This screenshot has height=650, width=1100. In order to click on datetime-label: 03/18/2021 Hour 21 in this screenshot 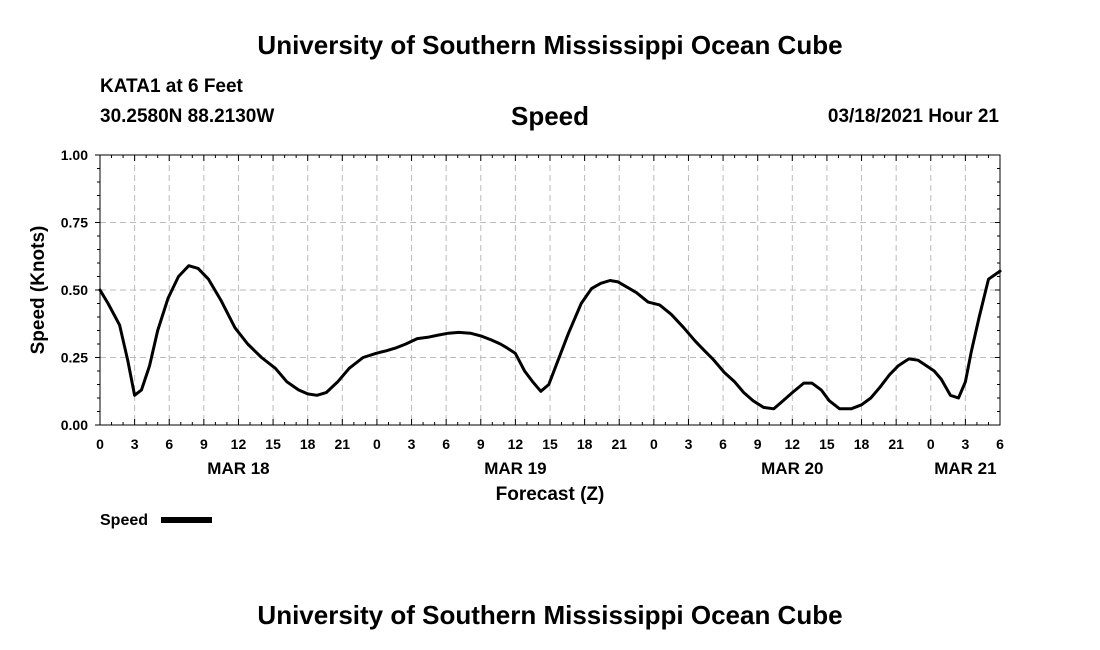, I will do `click(913, 116)`.